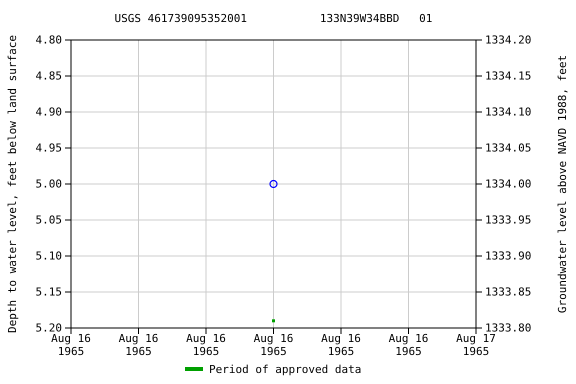  Describe the element at coordinates (49, 256) in the screenshot. I see `y-tick-label: 5.10` at that location.